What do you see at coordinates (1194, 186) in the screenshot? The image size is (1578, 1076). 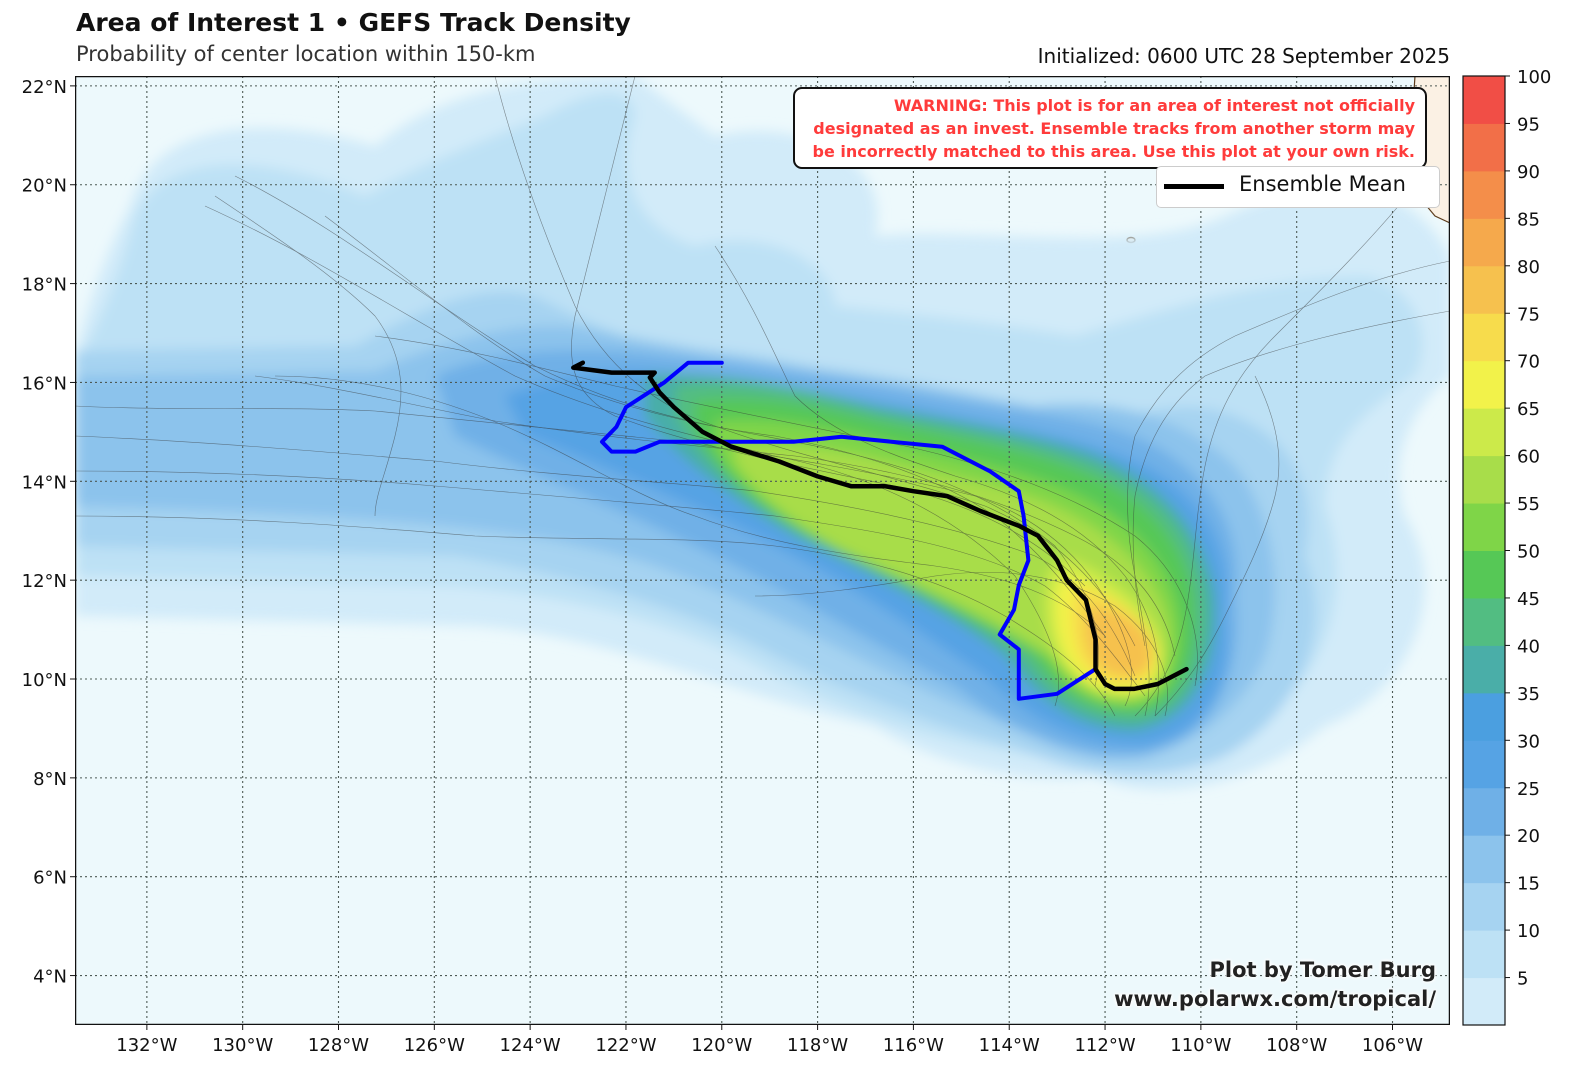 I see `legend-line-swatch` at bounding box center [1194, 186].